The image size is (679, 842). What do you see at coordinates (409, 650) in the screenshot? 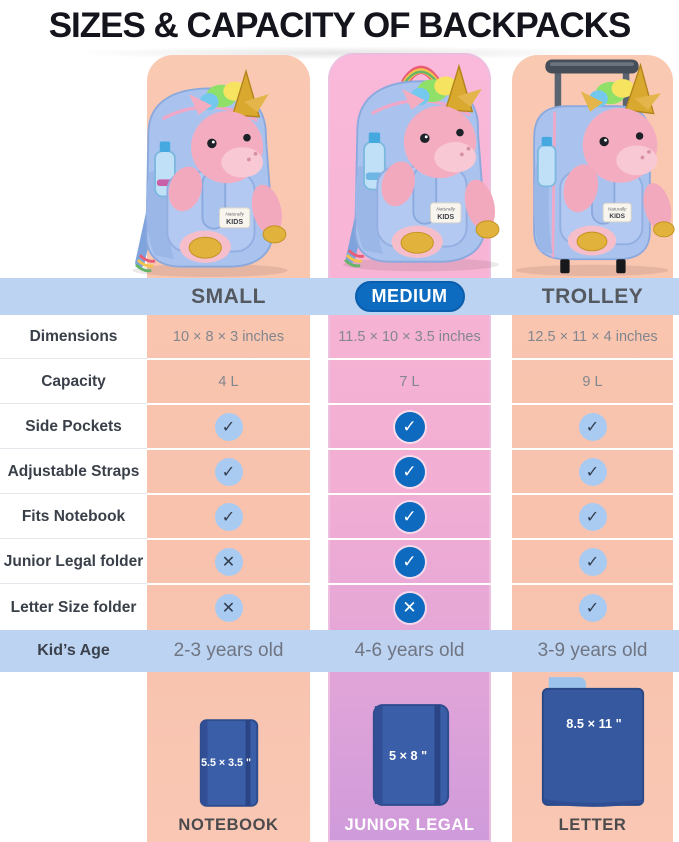
I see `kids-age-medium: 4-6 years old` at bounding box center [409, 650].